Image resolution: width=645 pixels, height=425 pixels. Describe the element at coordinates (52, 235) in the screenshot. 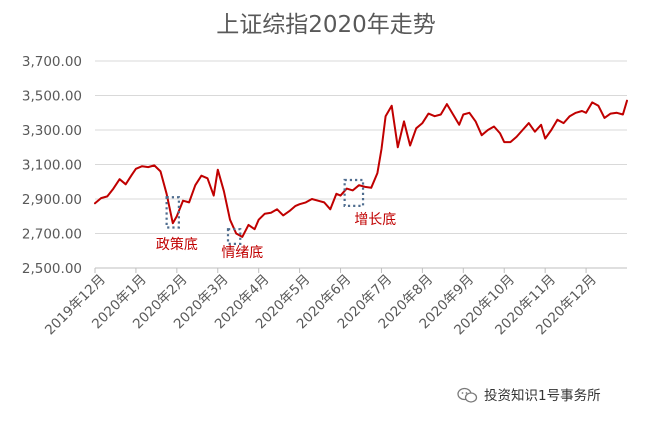

I see `y-tick-label: 2,700.00` at that location.